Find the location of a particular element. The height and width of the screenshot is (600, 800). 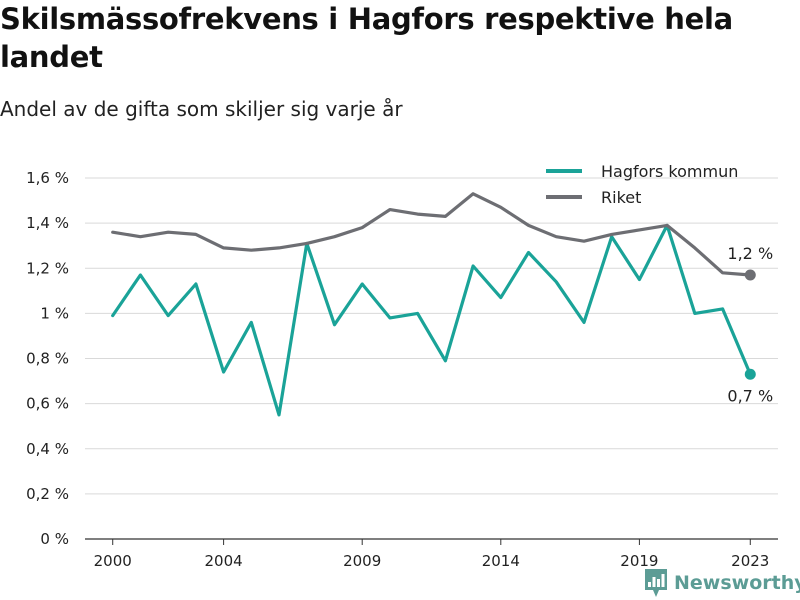

y-tick-label: 0,8 % is located at coordinates (47, 359).